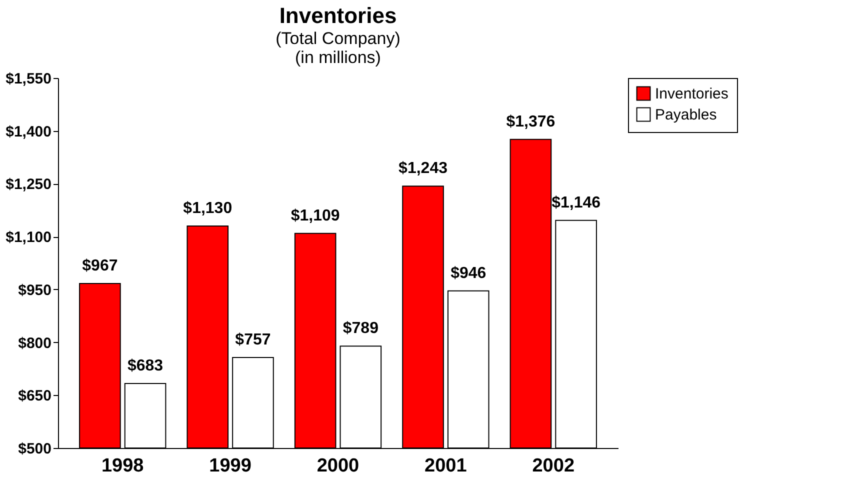 This screenshot has width=862, height=489. I want to click on y-tick-label: $950, so click(35, 290).